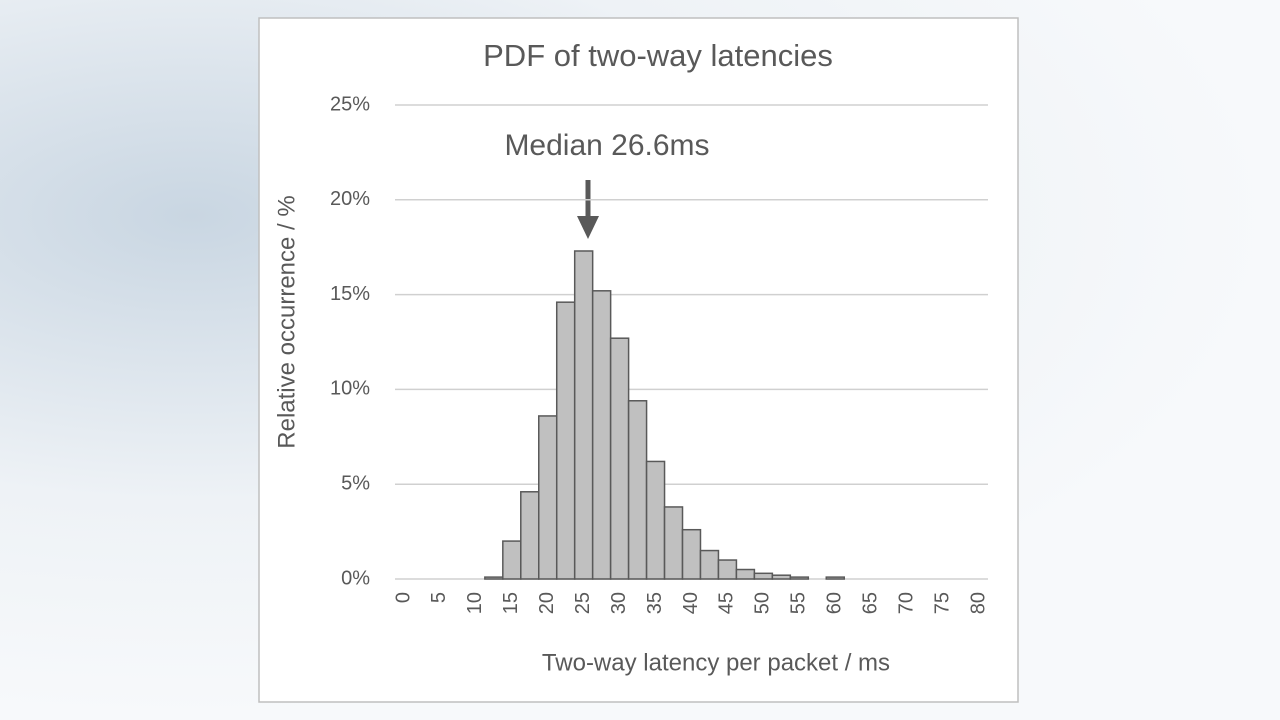  Describe the element at coordinates (475, 603) in the screenshot. I see `x-tick-label: 10` at that location.